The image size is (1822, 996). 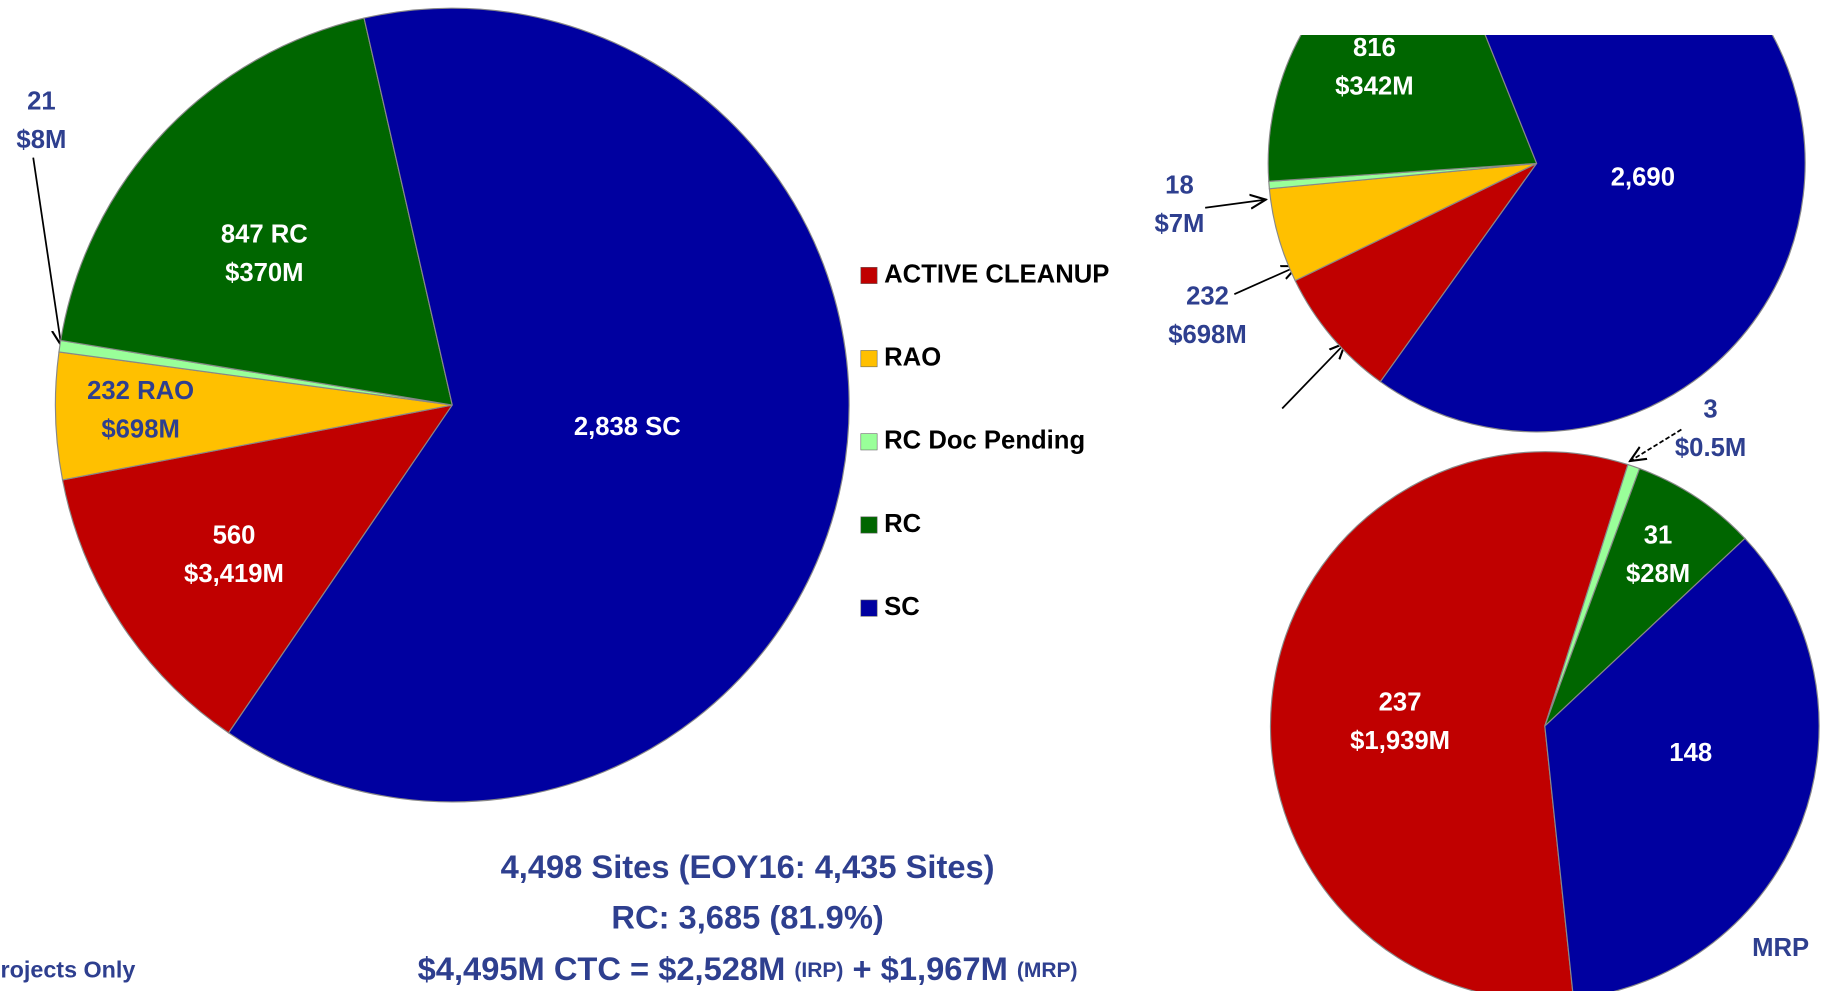 I want to click on data-label: 847 RC, so click(x=264, y=235).